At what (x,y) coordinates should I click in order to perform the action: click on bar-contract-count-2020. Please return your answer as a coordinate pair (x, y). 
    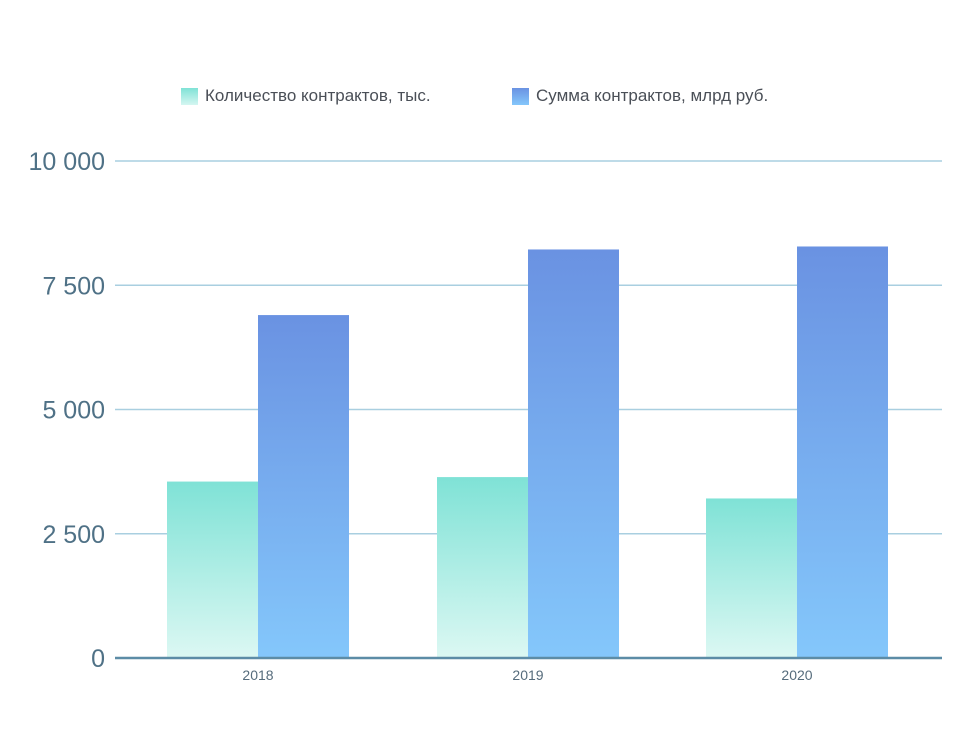
    Looking at the image, I should click on (751, 578).